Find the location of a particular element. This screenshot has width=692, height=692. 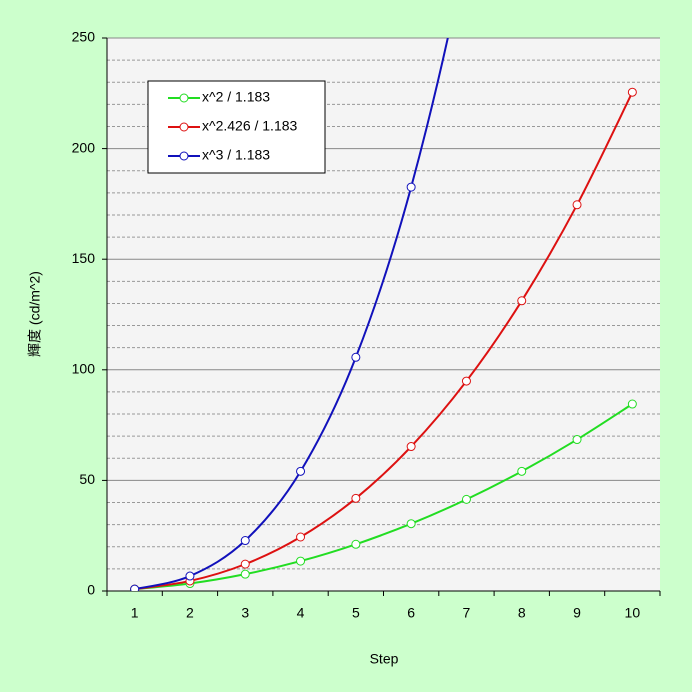

x-axis-label: Step is located at coordinates (384, 659).